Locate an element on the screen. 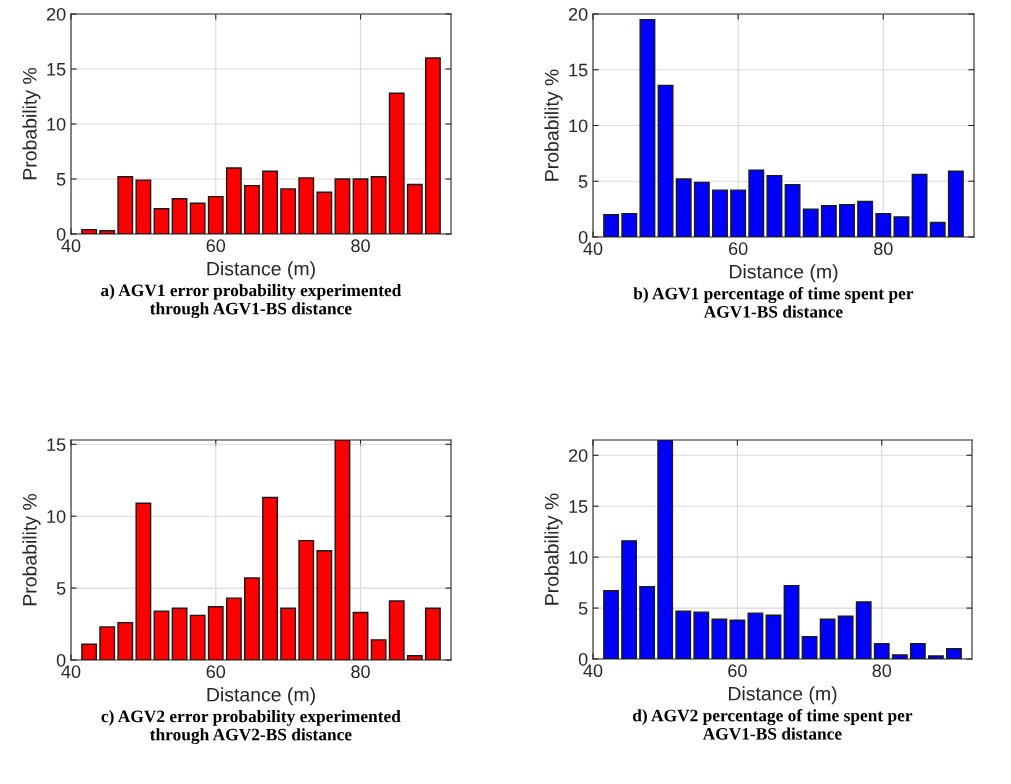 This screenshot has width=1011, height=784. text: b) AGV1 percentage of time spent per AGV1-BS distance is located at coordinates (773, 302).